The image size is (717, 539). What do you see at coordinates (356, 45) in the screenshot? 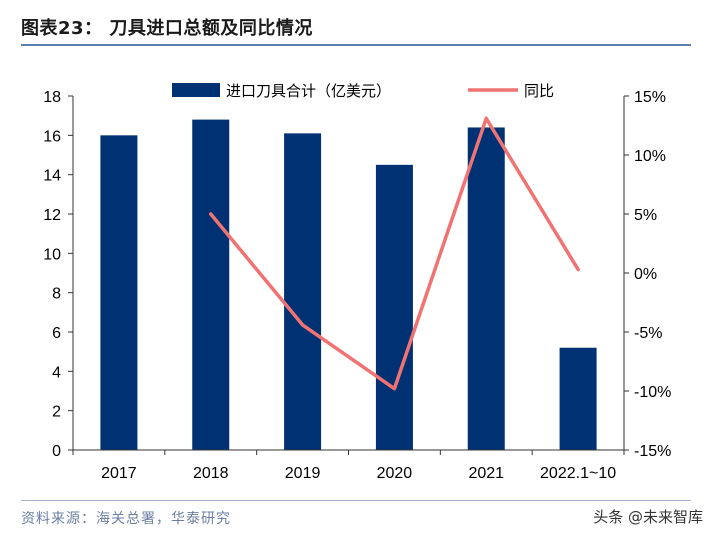
I see `title-divider` at bounding box center [356, 45].